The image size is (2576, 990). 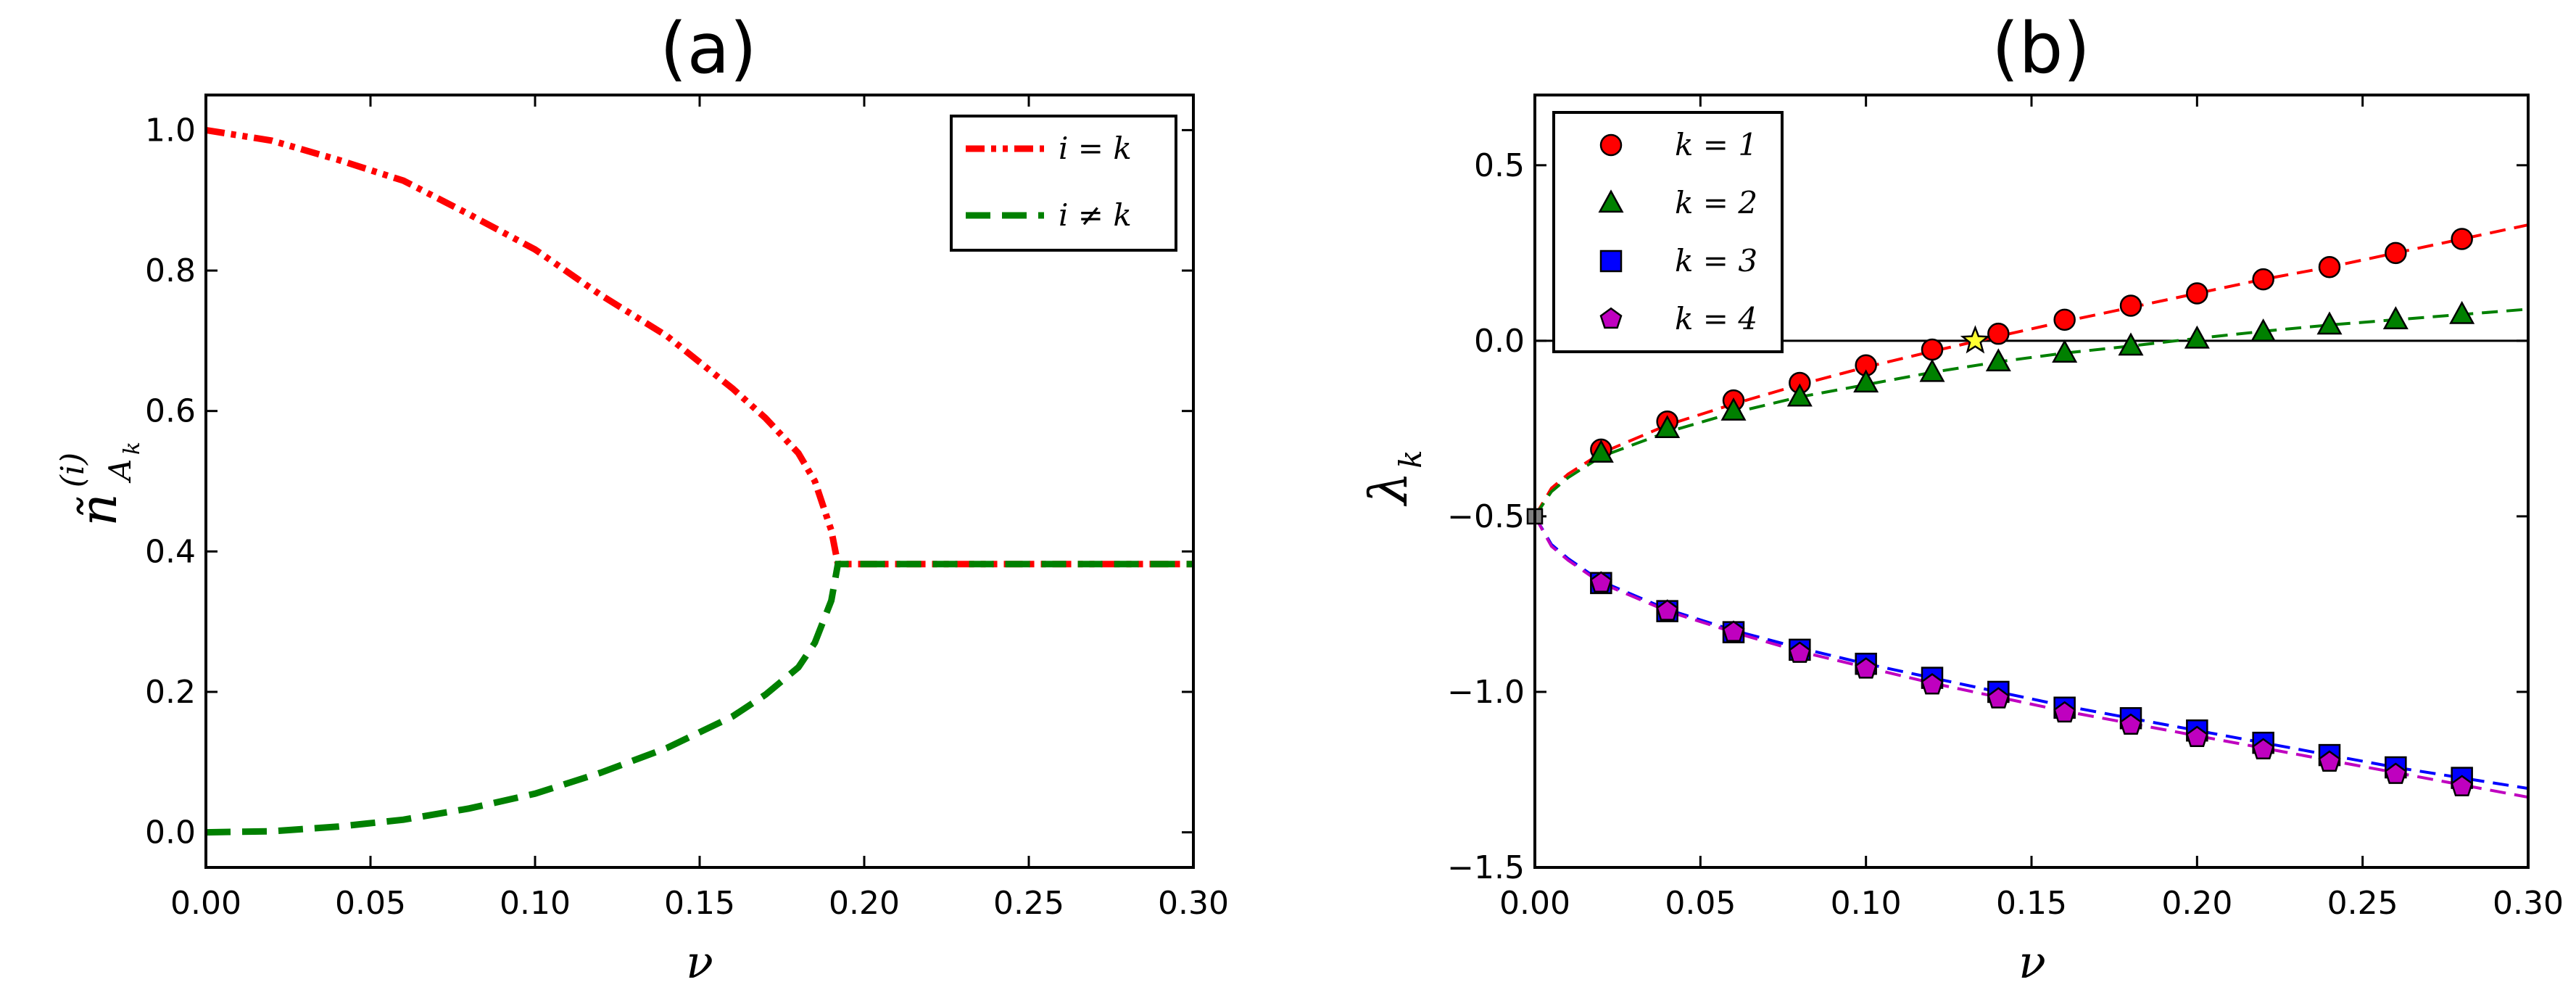 I want to click on panel-a-legend: i = k i ≠ k, so click(x=1063, y=183).